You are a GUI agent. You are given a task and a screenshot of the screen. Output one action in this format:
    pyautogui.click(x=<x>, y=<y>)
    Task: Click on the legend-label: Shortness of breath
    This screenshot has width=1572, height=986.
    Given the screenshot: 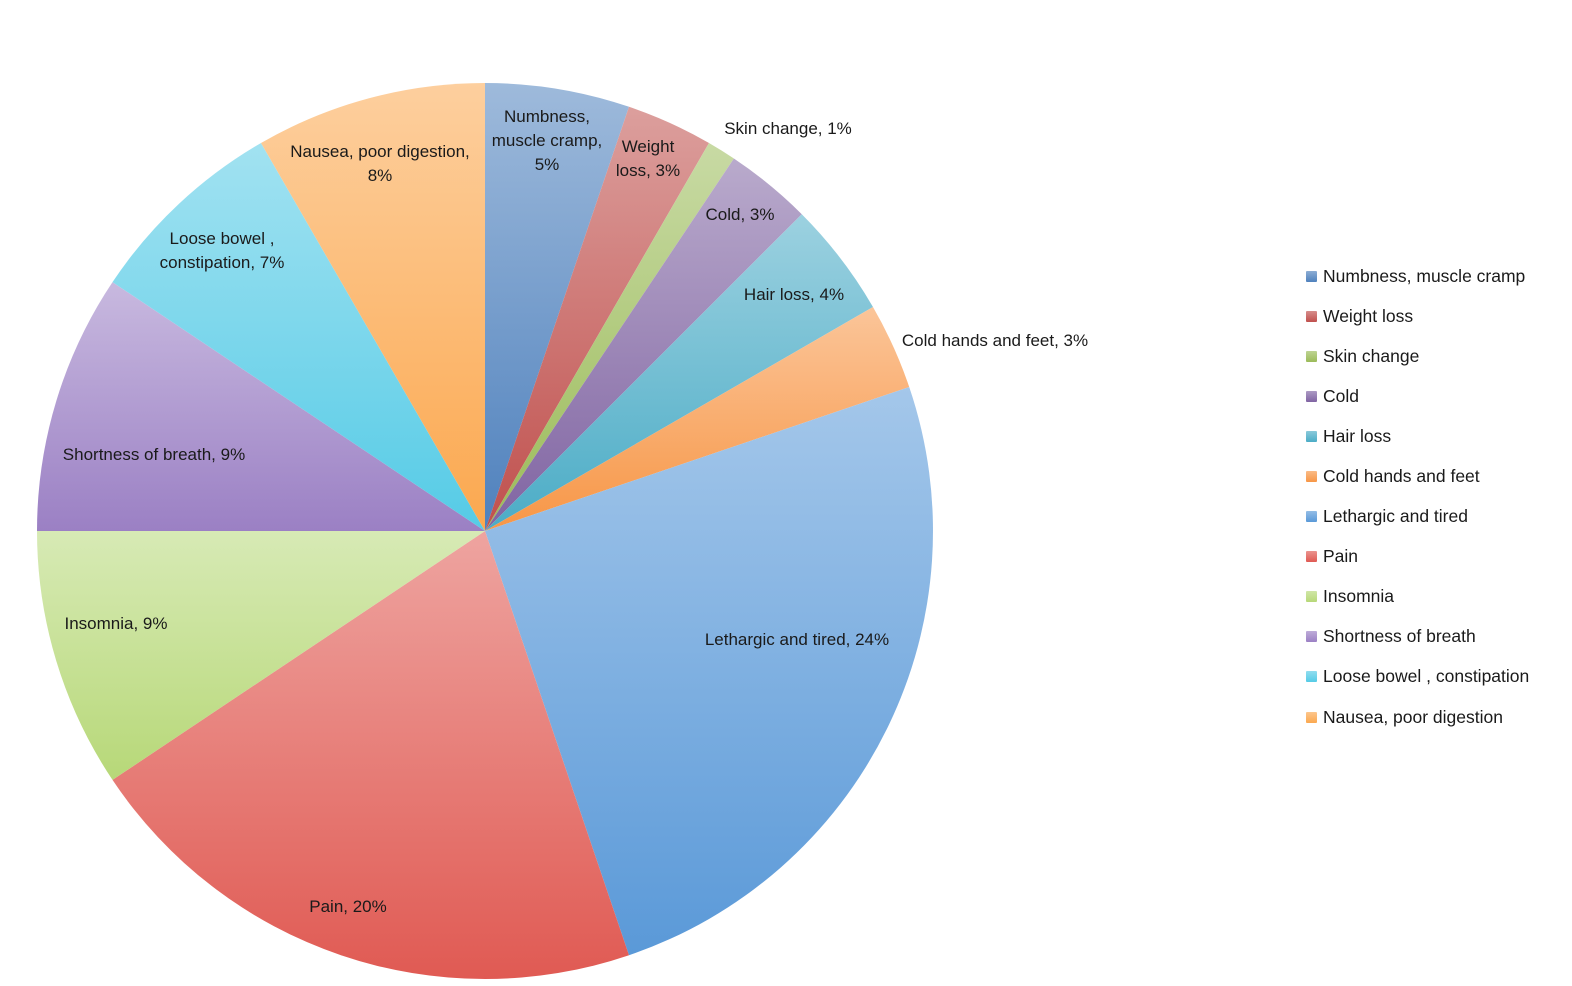 What is the action you would take?
    pyautogui.click(x=1399, y=636)
    